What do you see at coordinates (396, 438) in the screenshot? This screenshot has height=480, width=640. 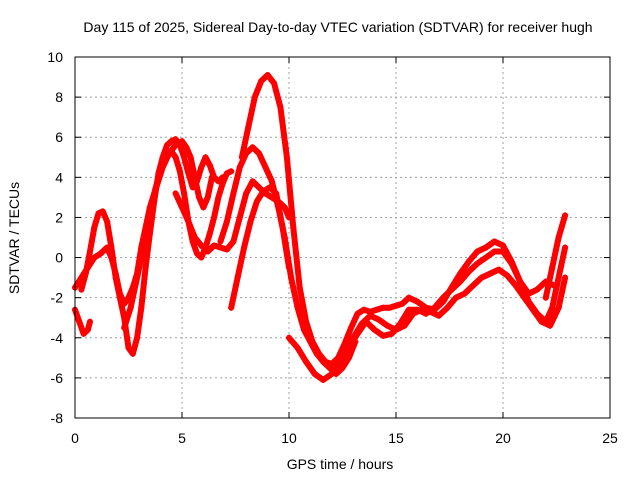 I see `x-tick-label: 15` at bounding box center [396, 438].